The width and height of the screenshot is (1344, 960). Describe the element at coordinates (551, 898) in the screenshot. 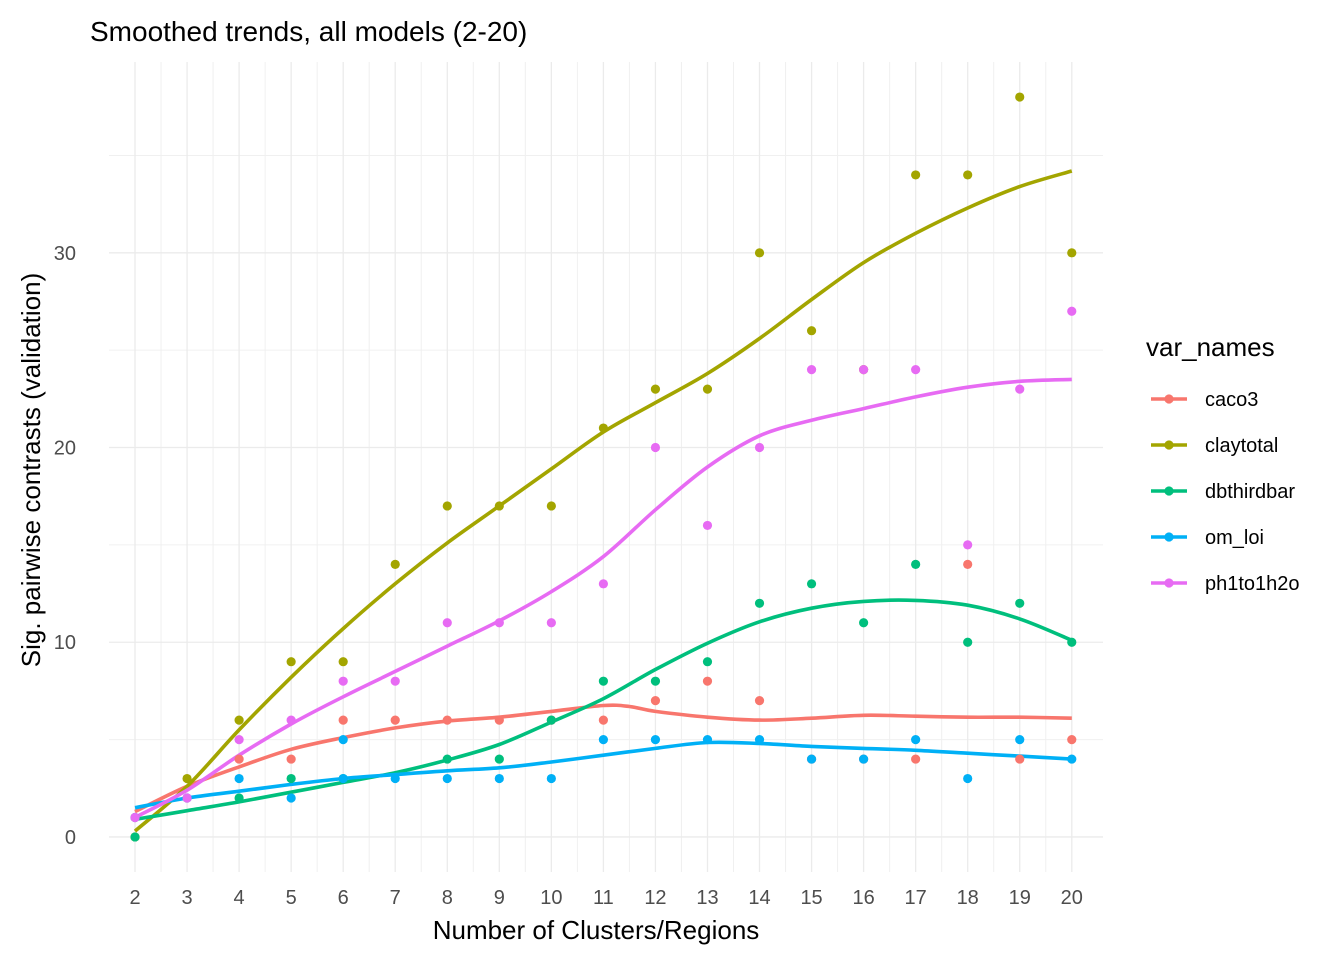

I see `x-tick-label: 10` at that location.